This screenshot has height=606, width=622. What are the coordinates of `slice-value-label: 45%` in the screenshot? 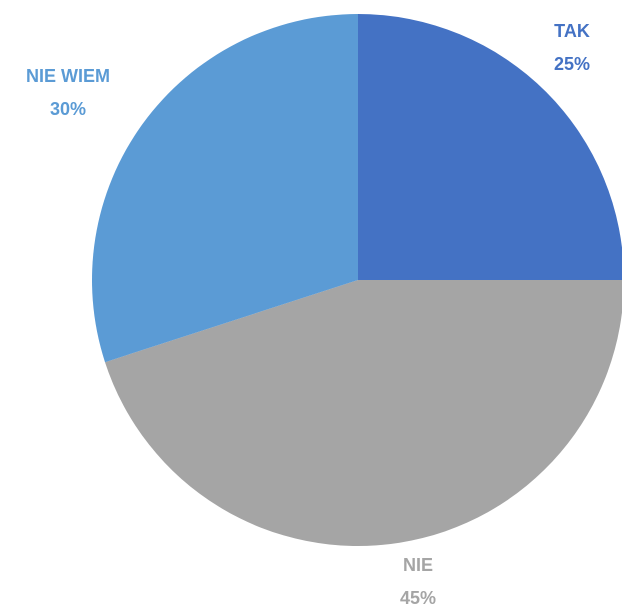 It's located at (418, 597).